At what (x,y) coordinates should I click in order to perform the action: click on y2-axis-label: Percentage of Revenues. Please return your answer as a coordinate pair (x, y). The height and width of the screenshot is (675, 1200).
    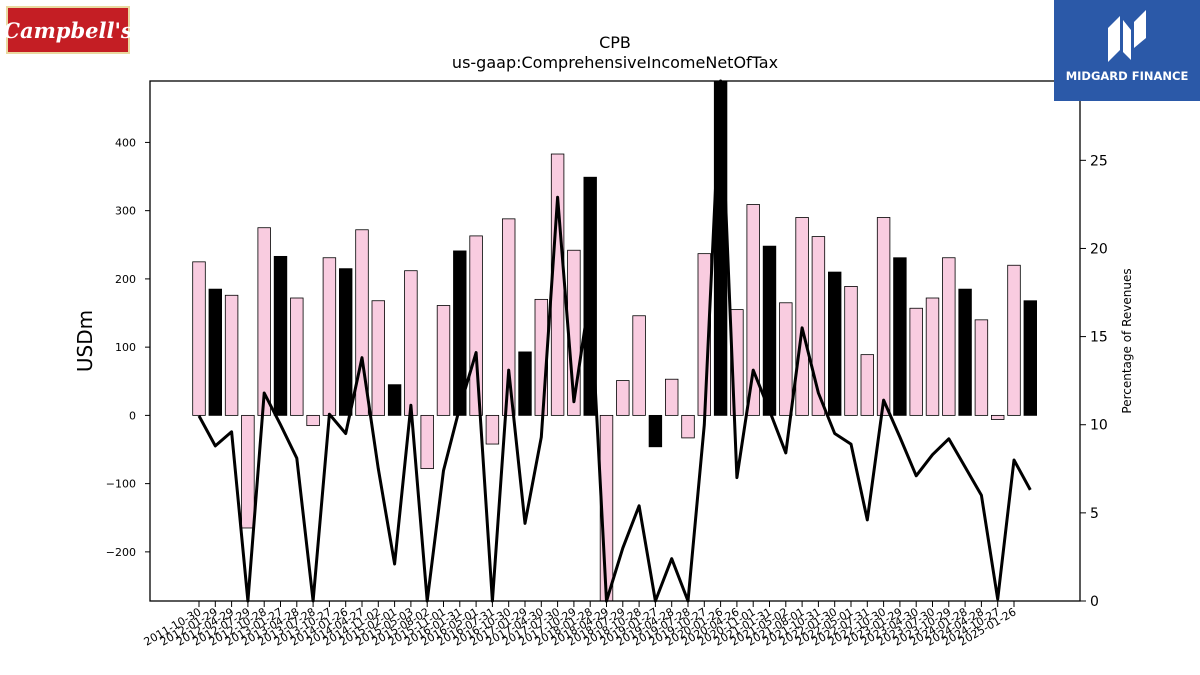
    Looking at the image, I should click on (1127, 340).